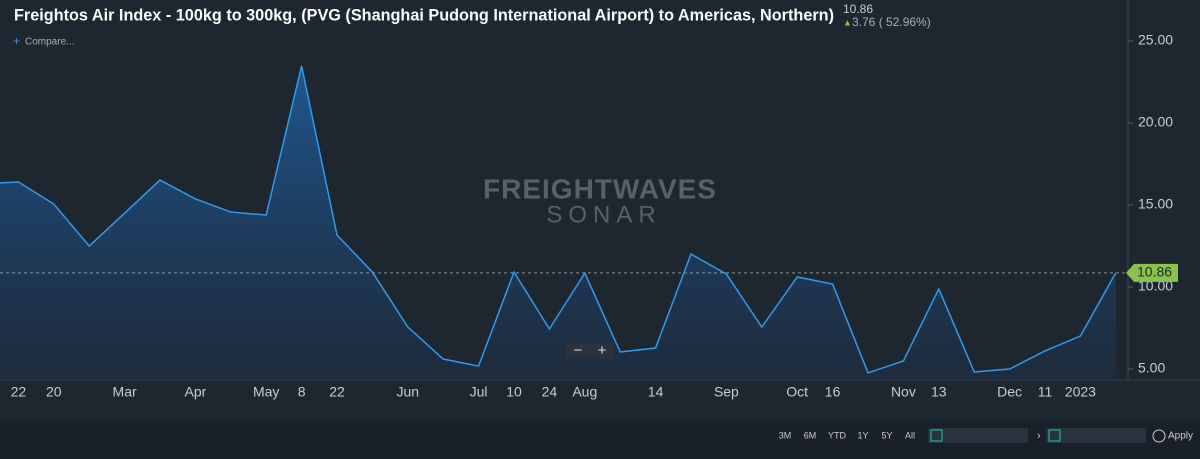  I want to click on y-tick-label: 15.00, so click(1155, 204).